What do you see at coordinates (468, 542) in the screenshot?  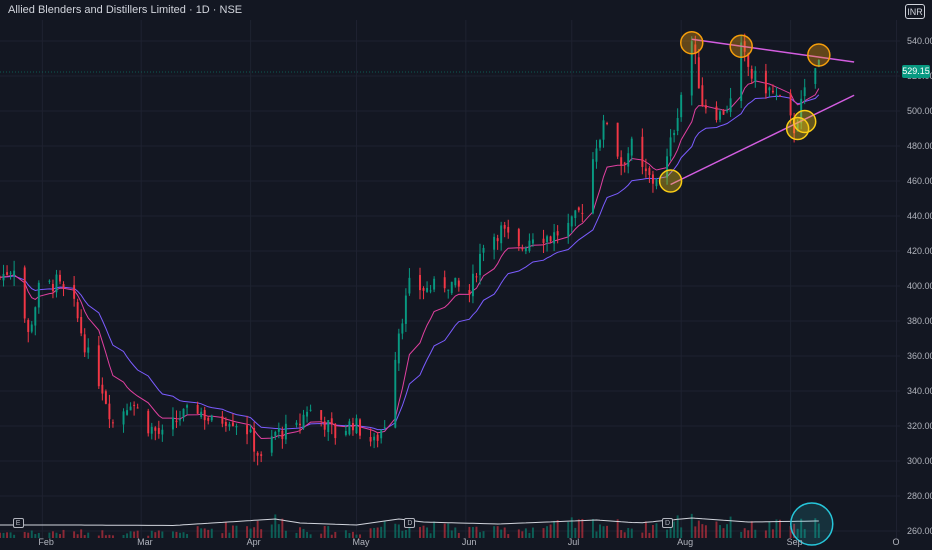 I see `time-axis: Feb Mar Apr May Jun Jul Aug Sep O` at bounding box center [468, 542].